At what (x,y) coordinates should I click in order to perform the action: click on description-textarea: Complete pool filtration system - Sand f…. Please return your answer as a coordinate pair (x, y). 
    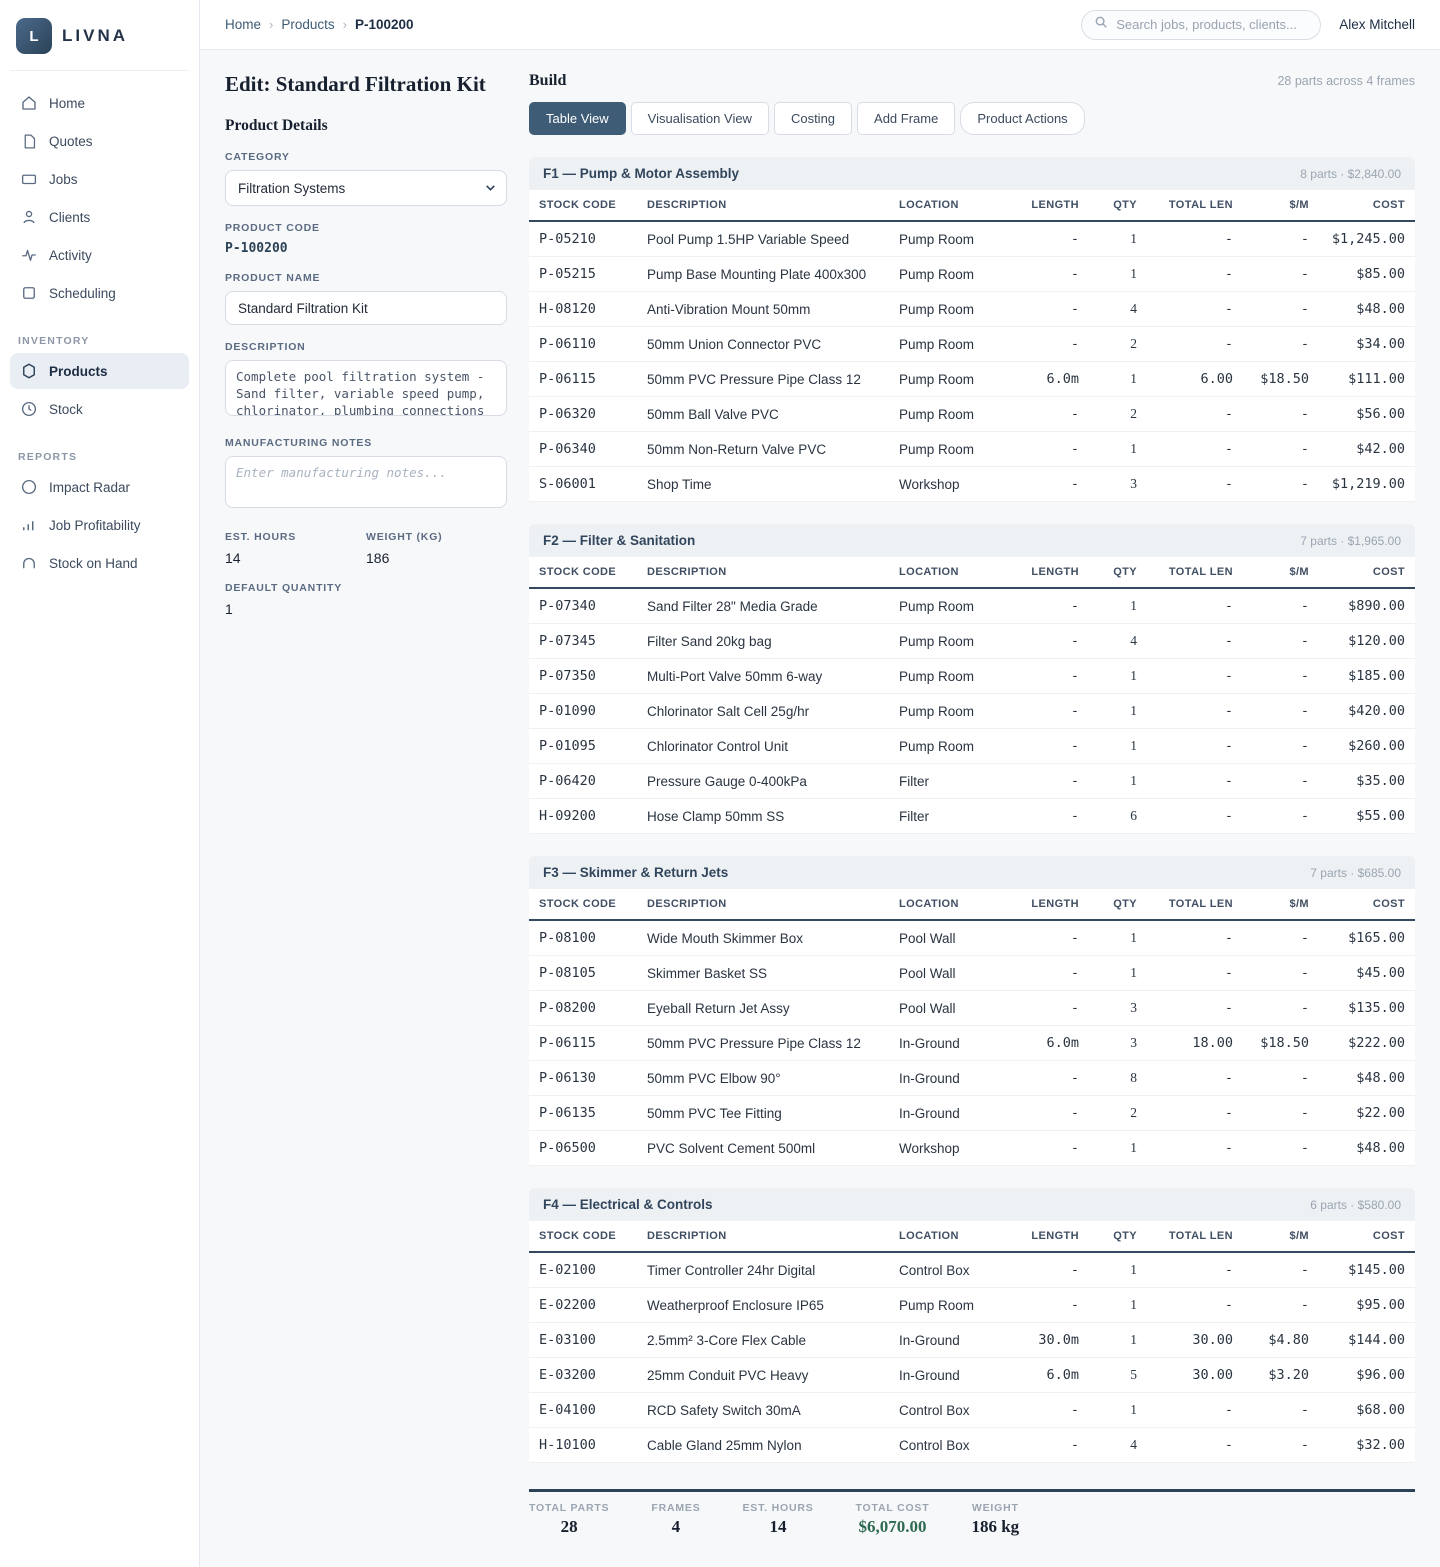
    Looking at the image, I should click on (366, 388).